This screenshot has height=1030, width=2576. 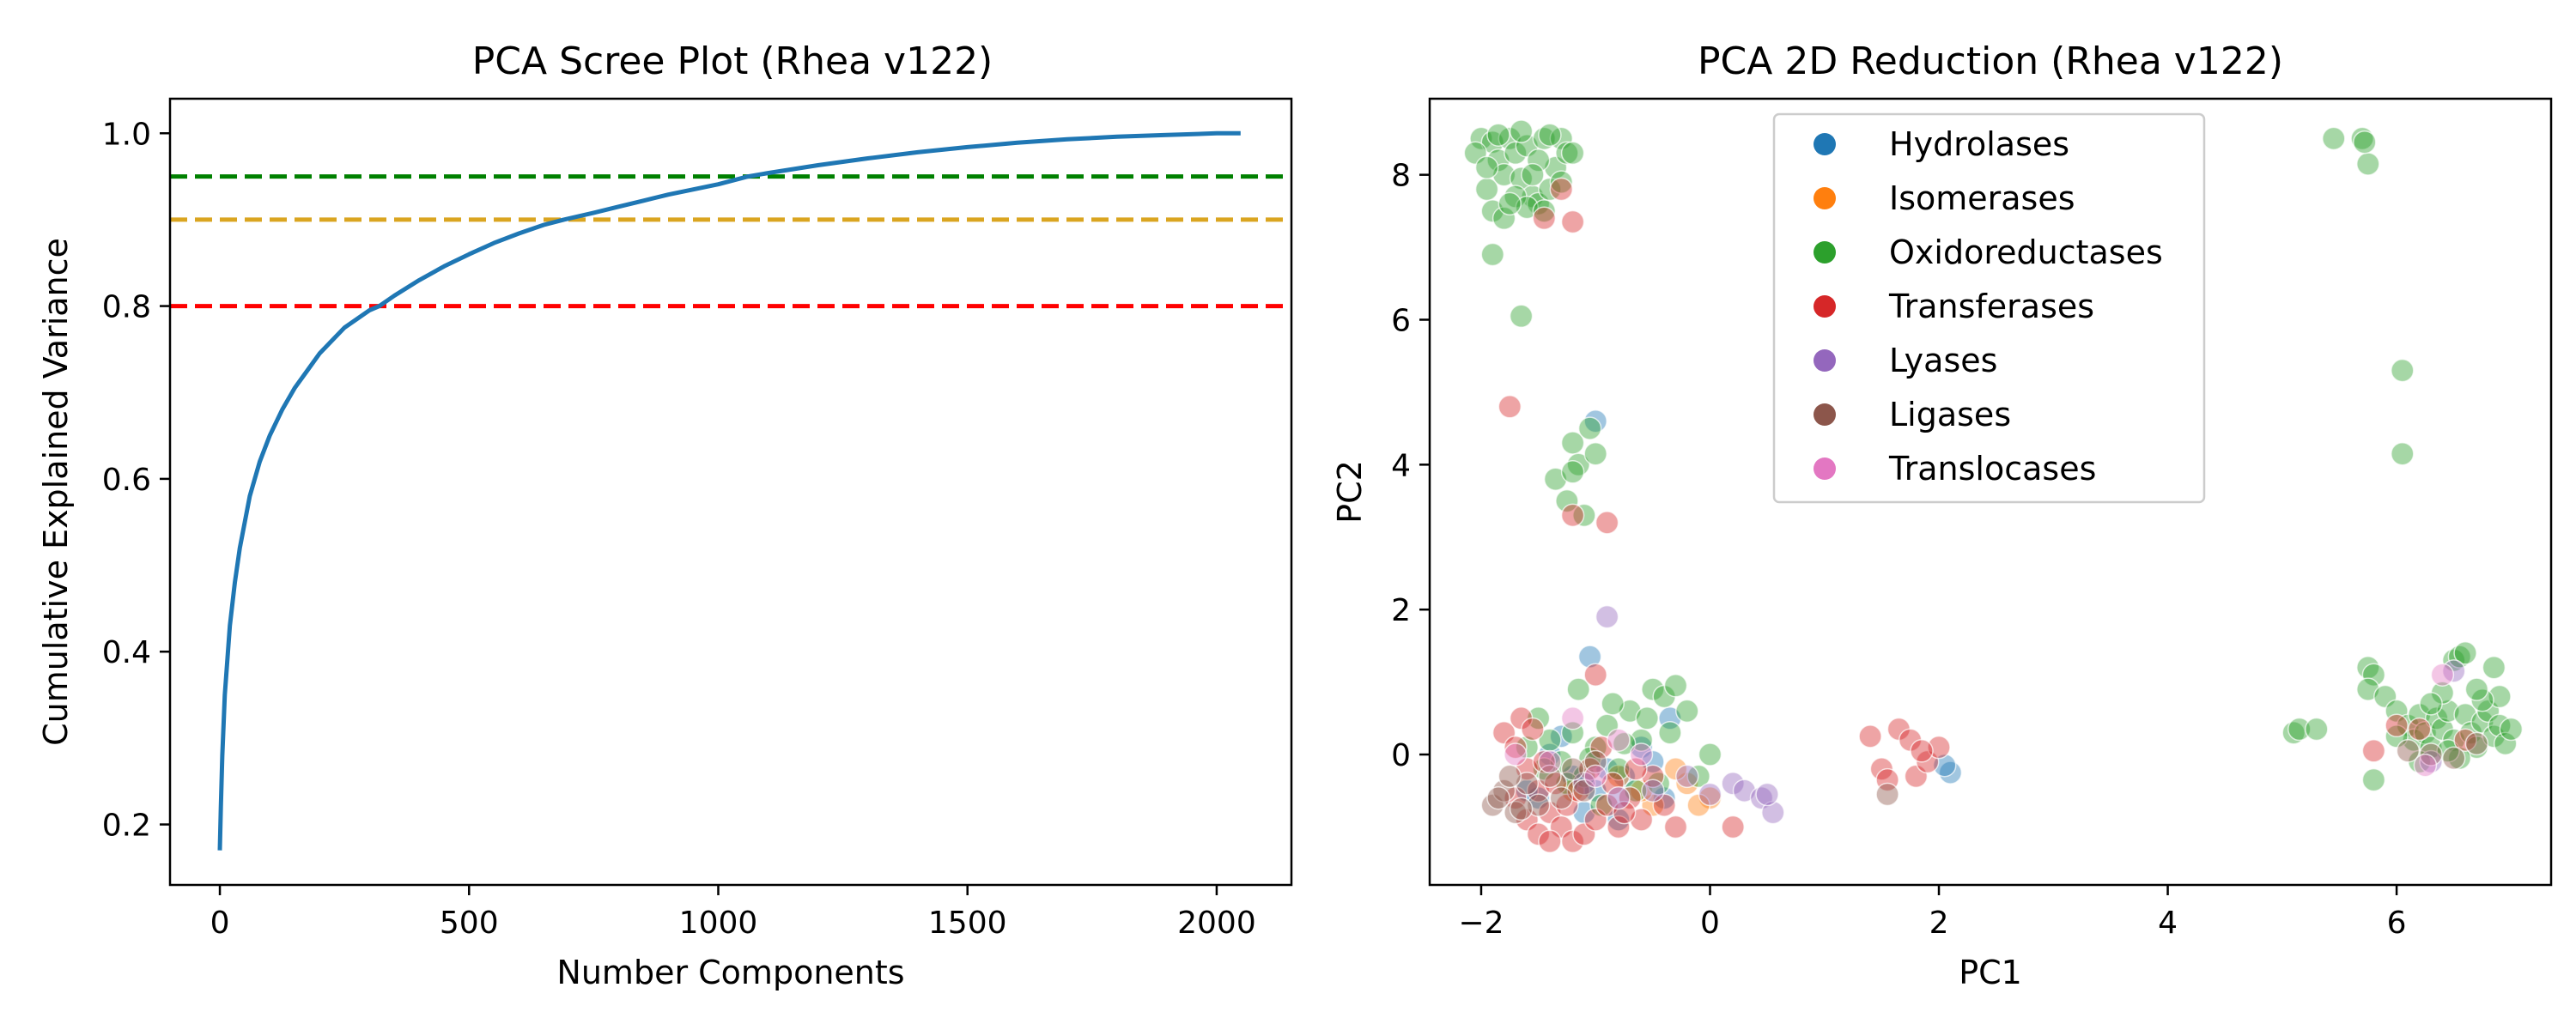 I want to click on scree-plot-x-tick-label: 1000, so click(x=718, y=923).